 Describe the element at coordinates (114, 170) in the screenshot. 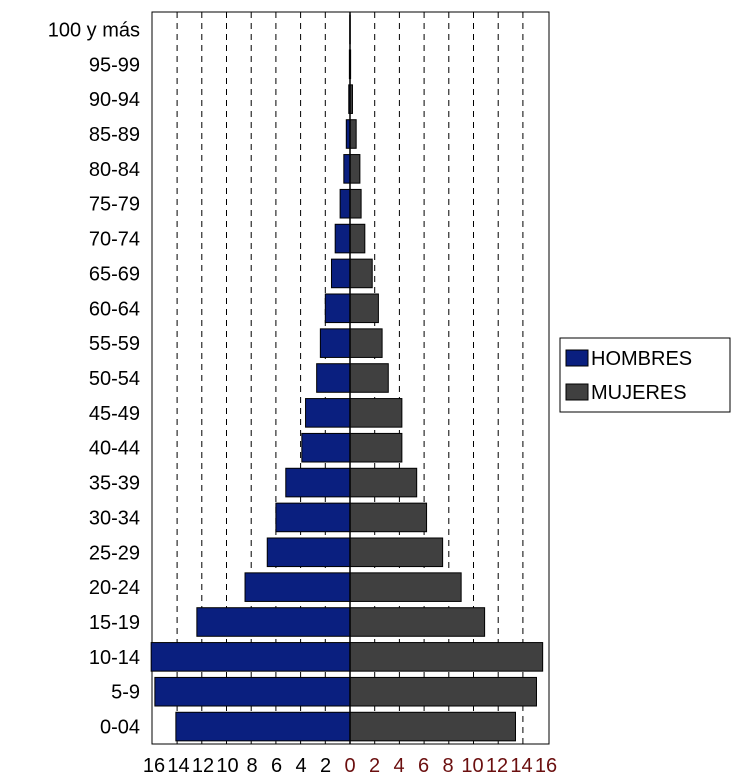

I see `category-label: 80-84` at that location.